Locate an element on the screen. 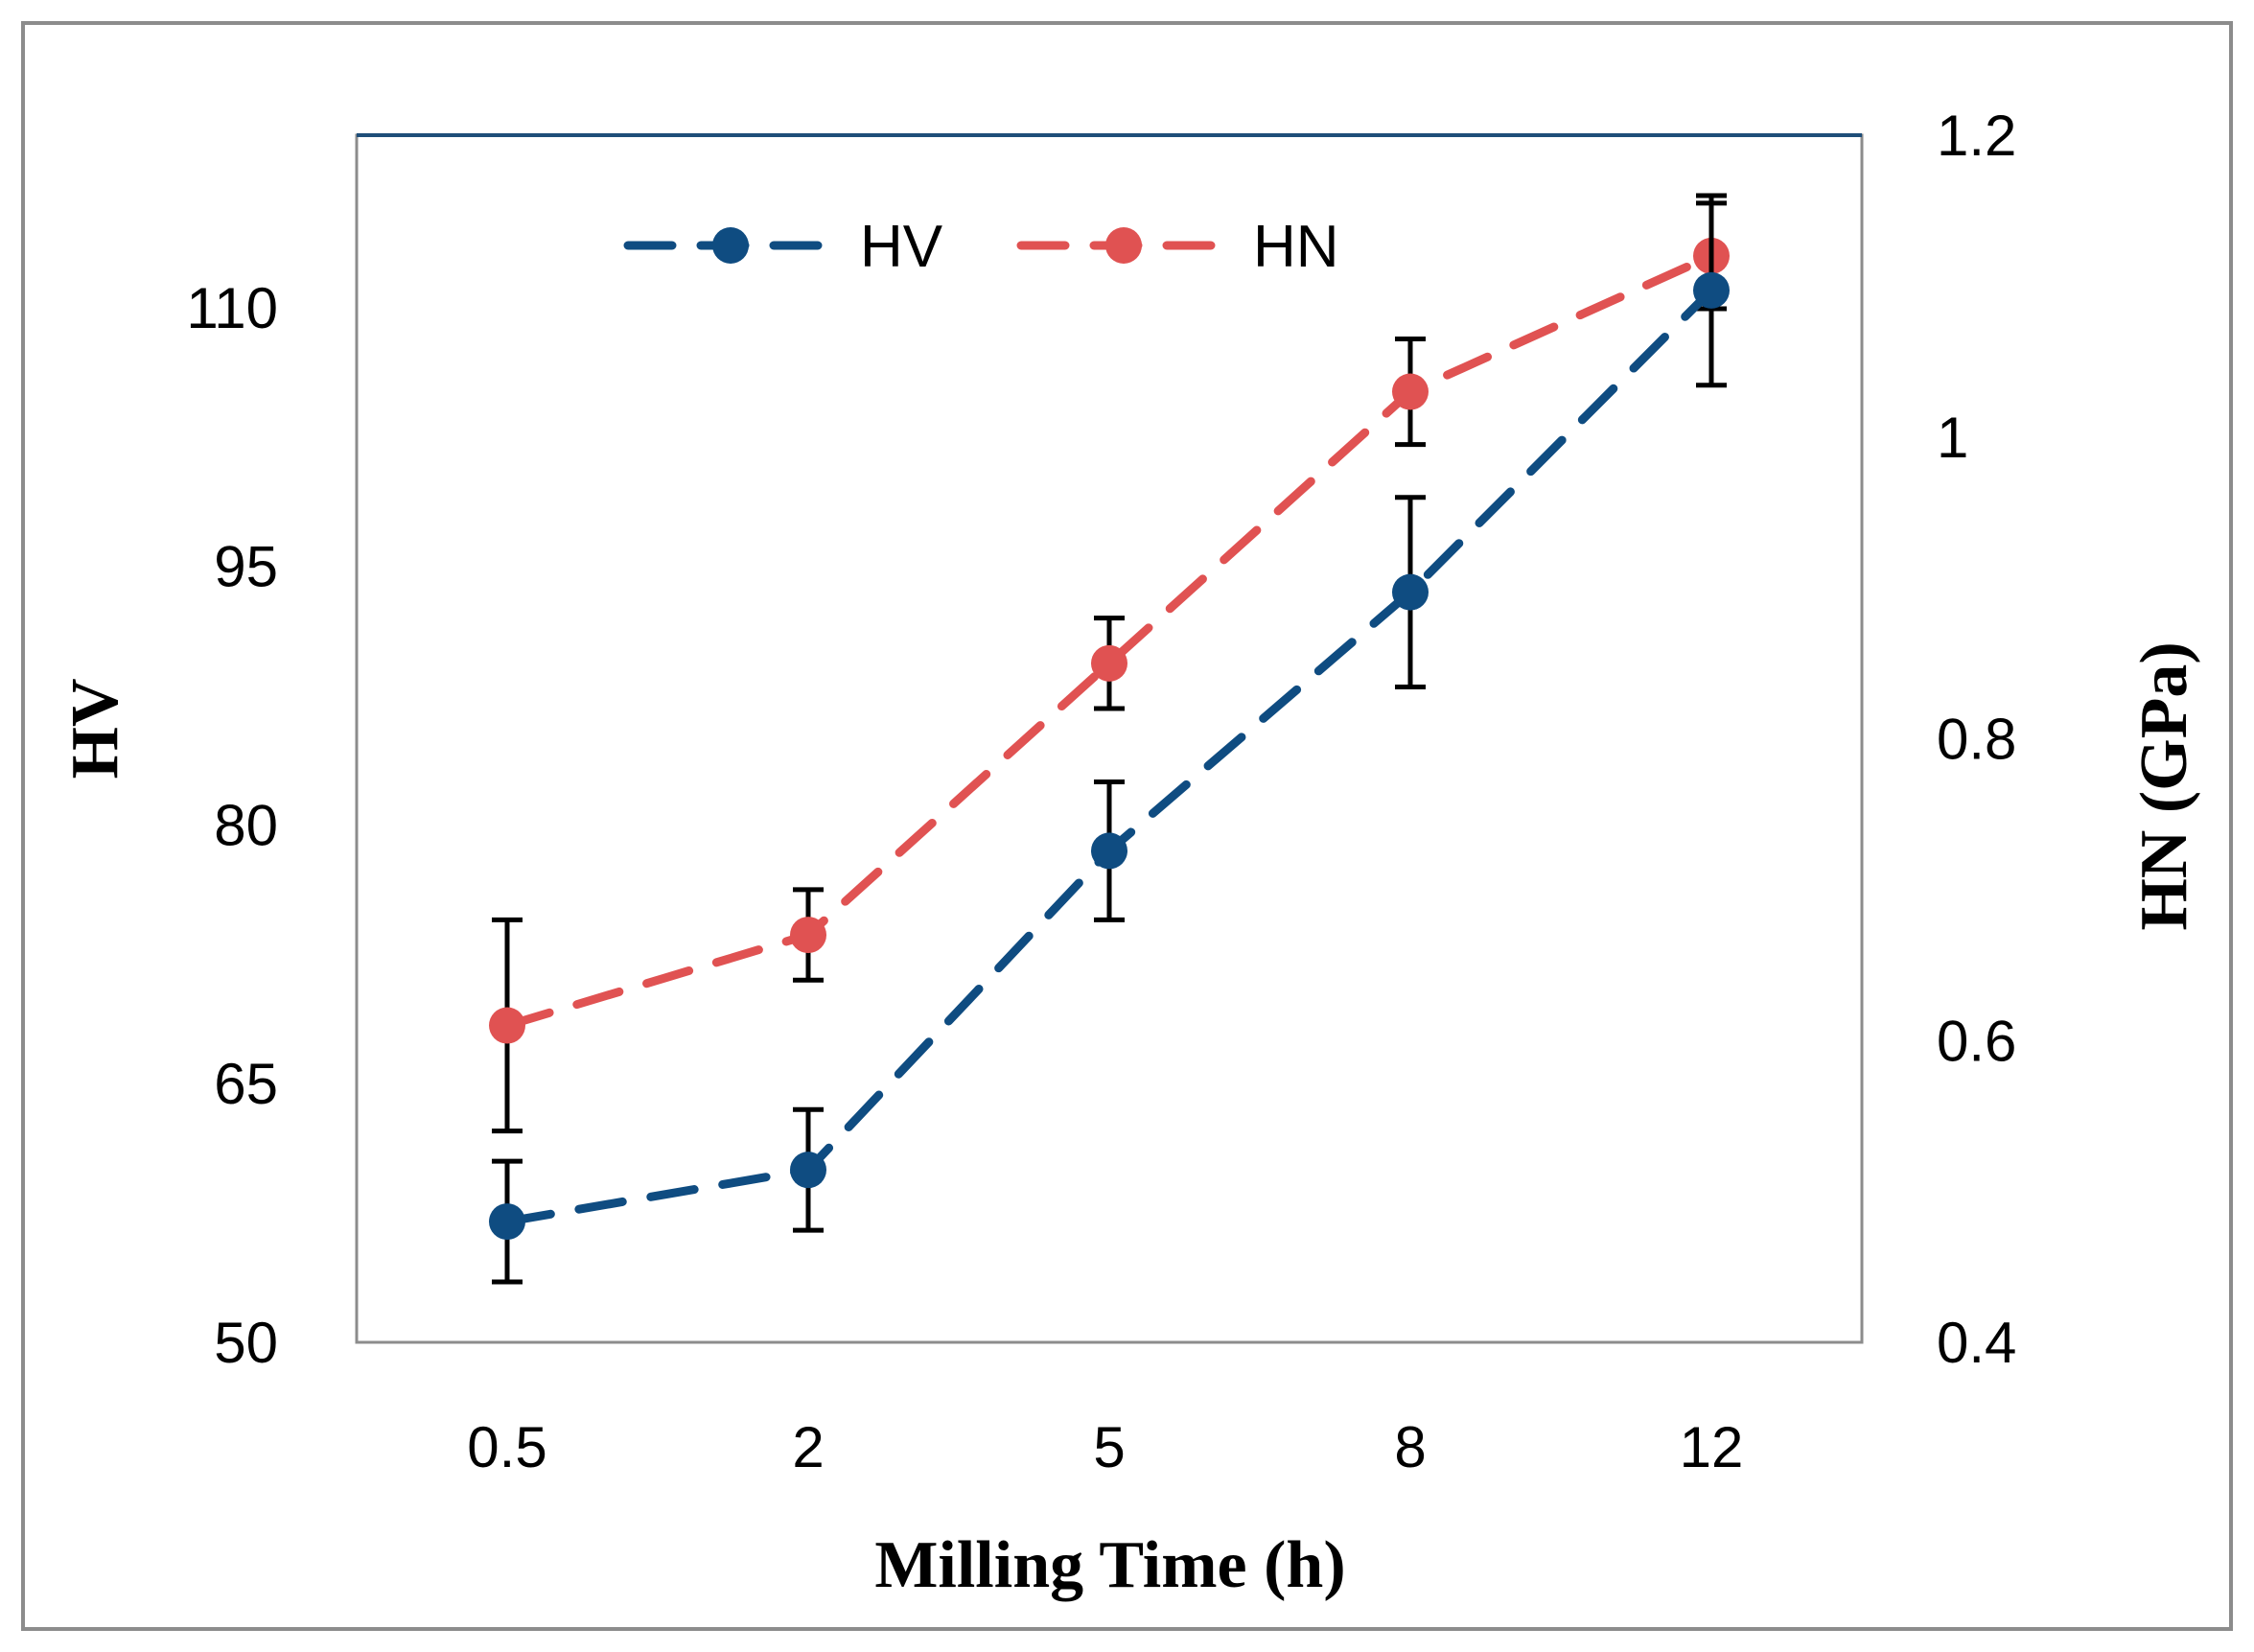 The image size is (2254, 1652). y-axis-title: HV is located at coordinates (95, 729).